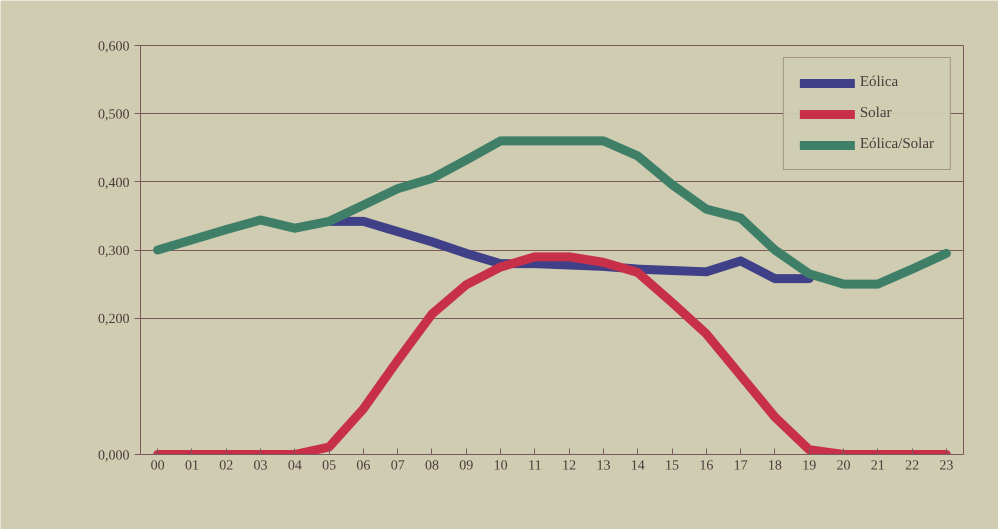 The width and height of the screenshot is (998, 529). I want to click on x-tick-label: 15, so click(672, 466).